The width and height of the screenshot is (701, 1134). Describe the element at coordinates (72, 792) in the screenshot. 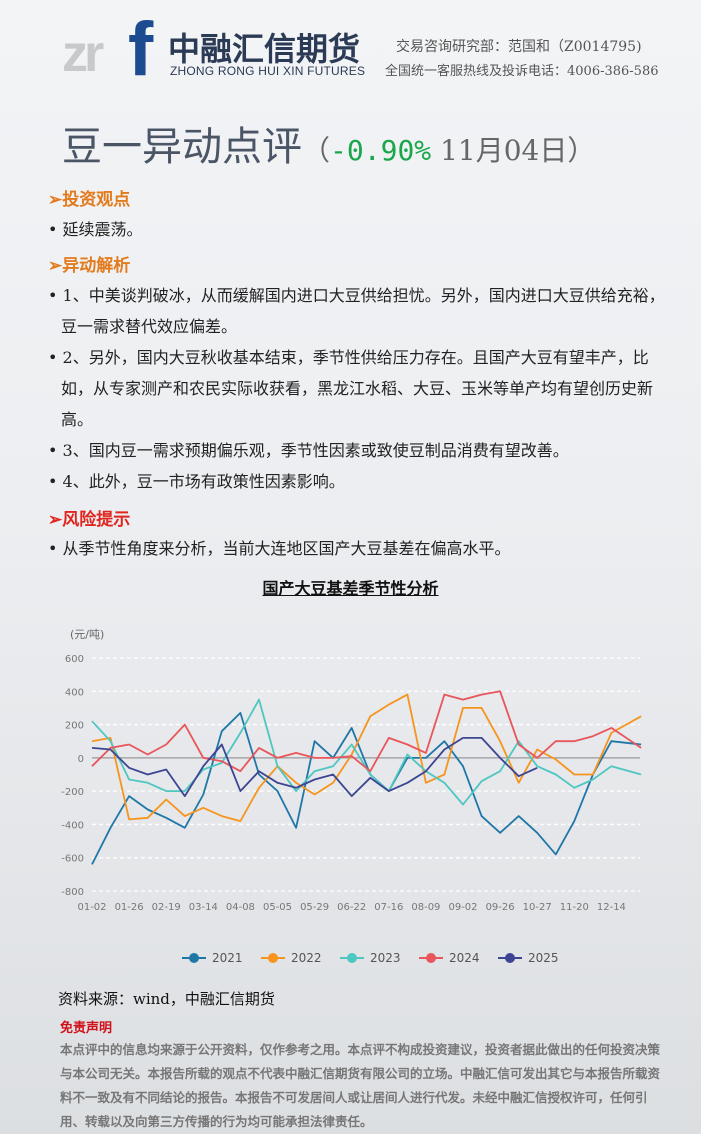

I see `y-tick-label: -200` at that location.